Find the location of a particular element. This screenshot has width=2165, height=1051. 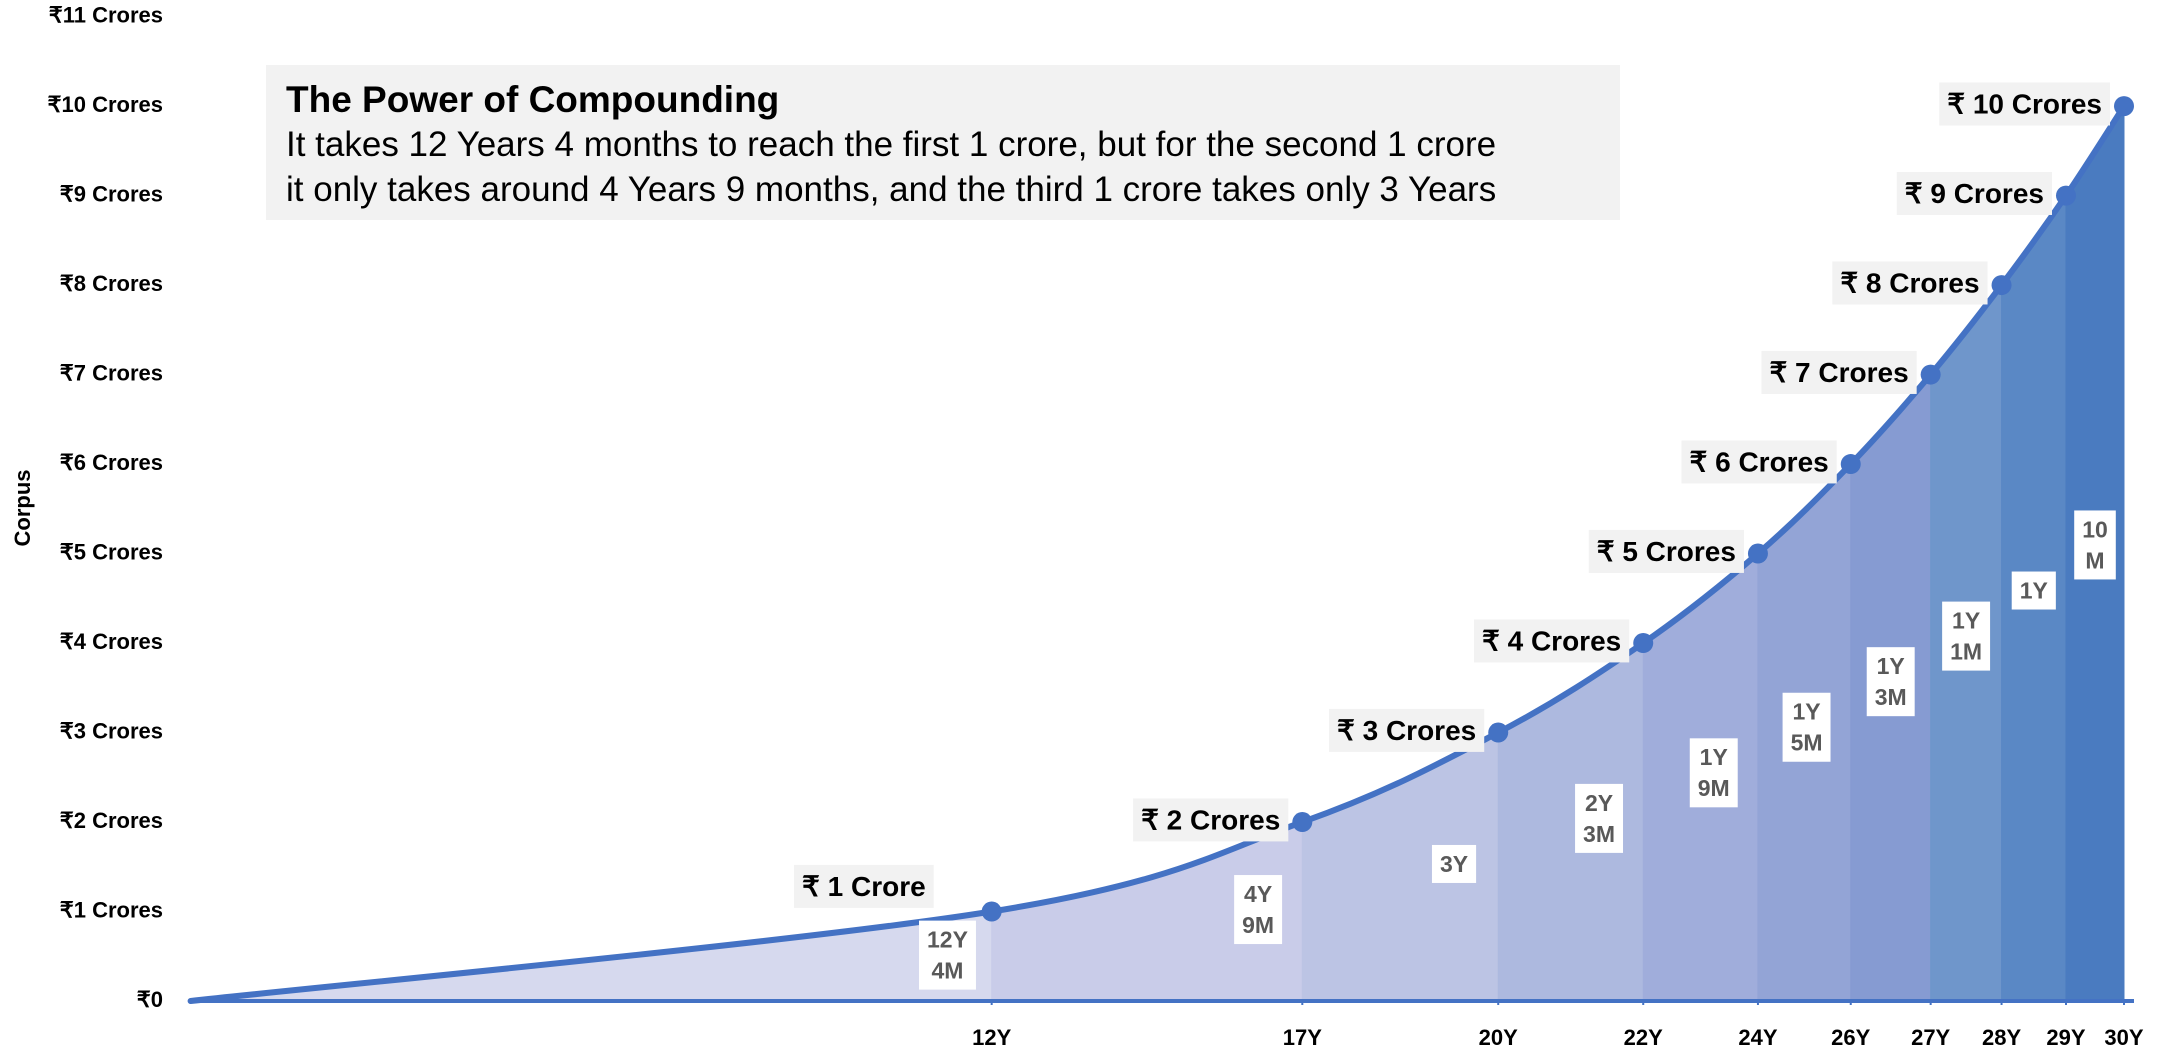

duration-label: 2Y 3M is located at coordinates (1599, 818).